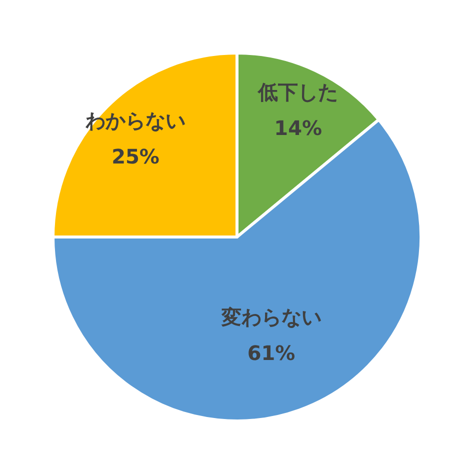 The image size is (473, 474). I want to click on slice-label: 低下した, so click(297, 92).